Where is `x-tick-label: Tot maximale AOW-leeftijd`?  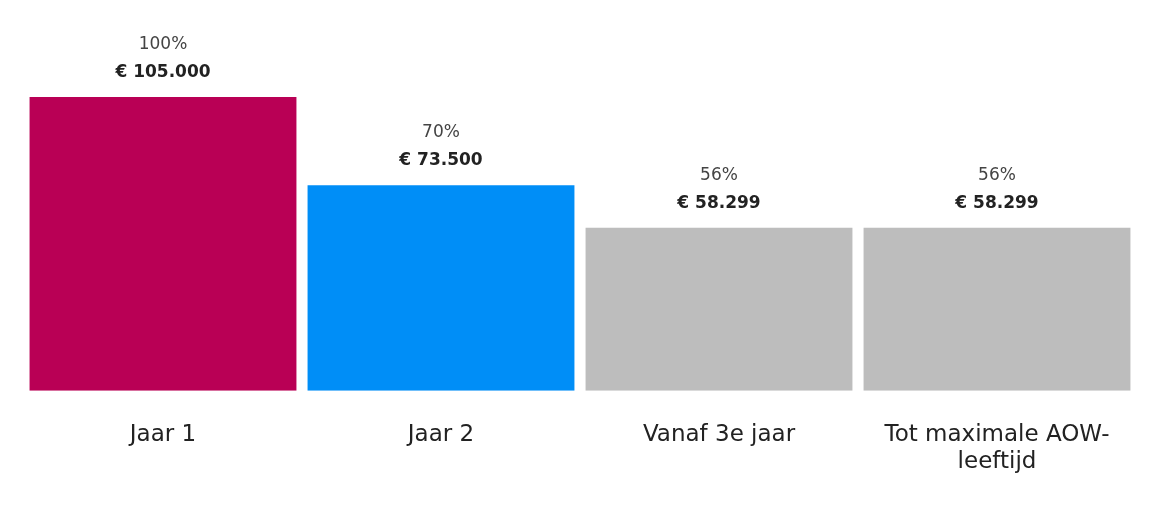 x-tick-label: Tot maximale AOW-leeftijd is located at coordinates (996, 446).